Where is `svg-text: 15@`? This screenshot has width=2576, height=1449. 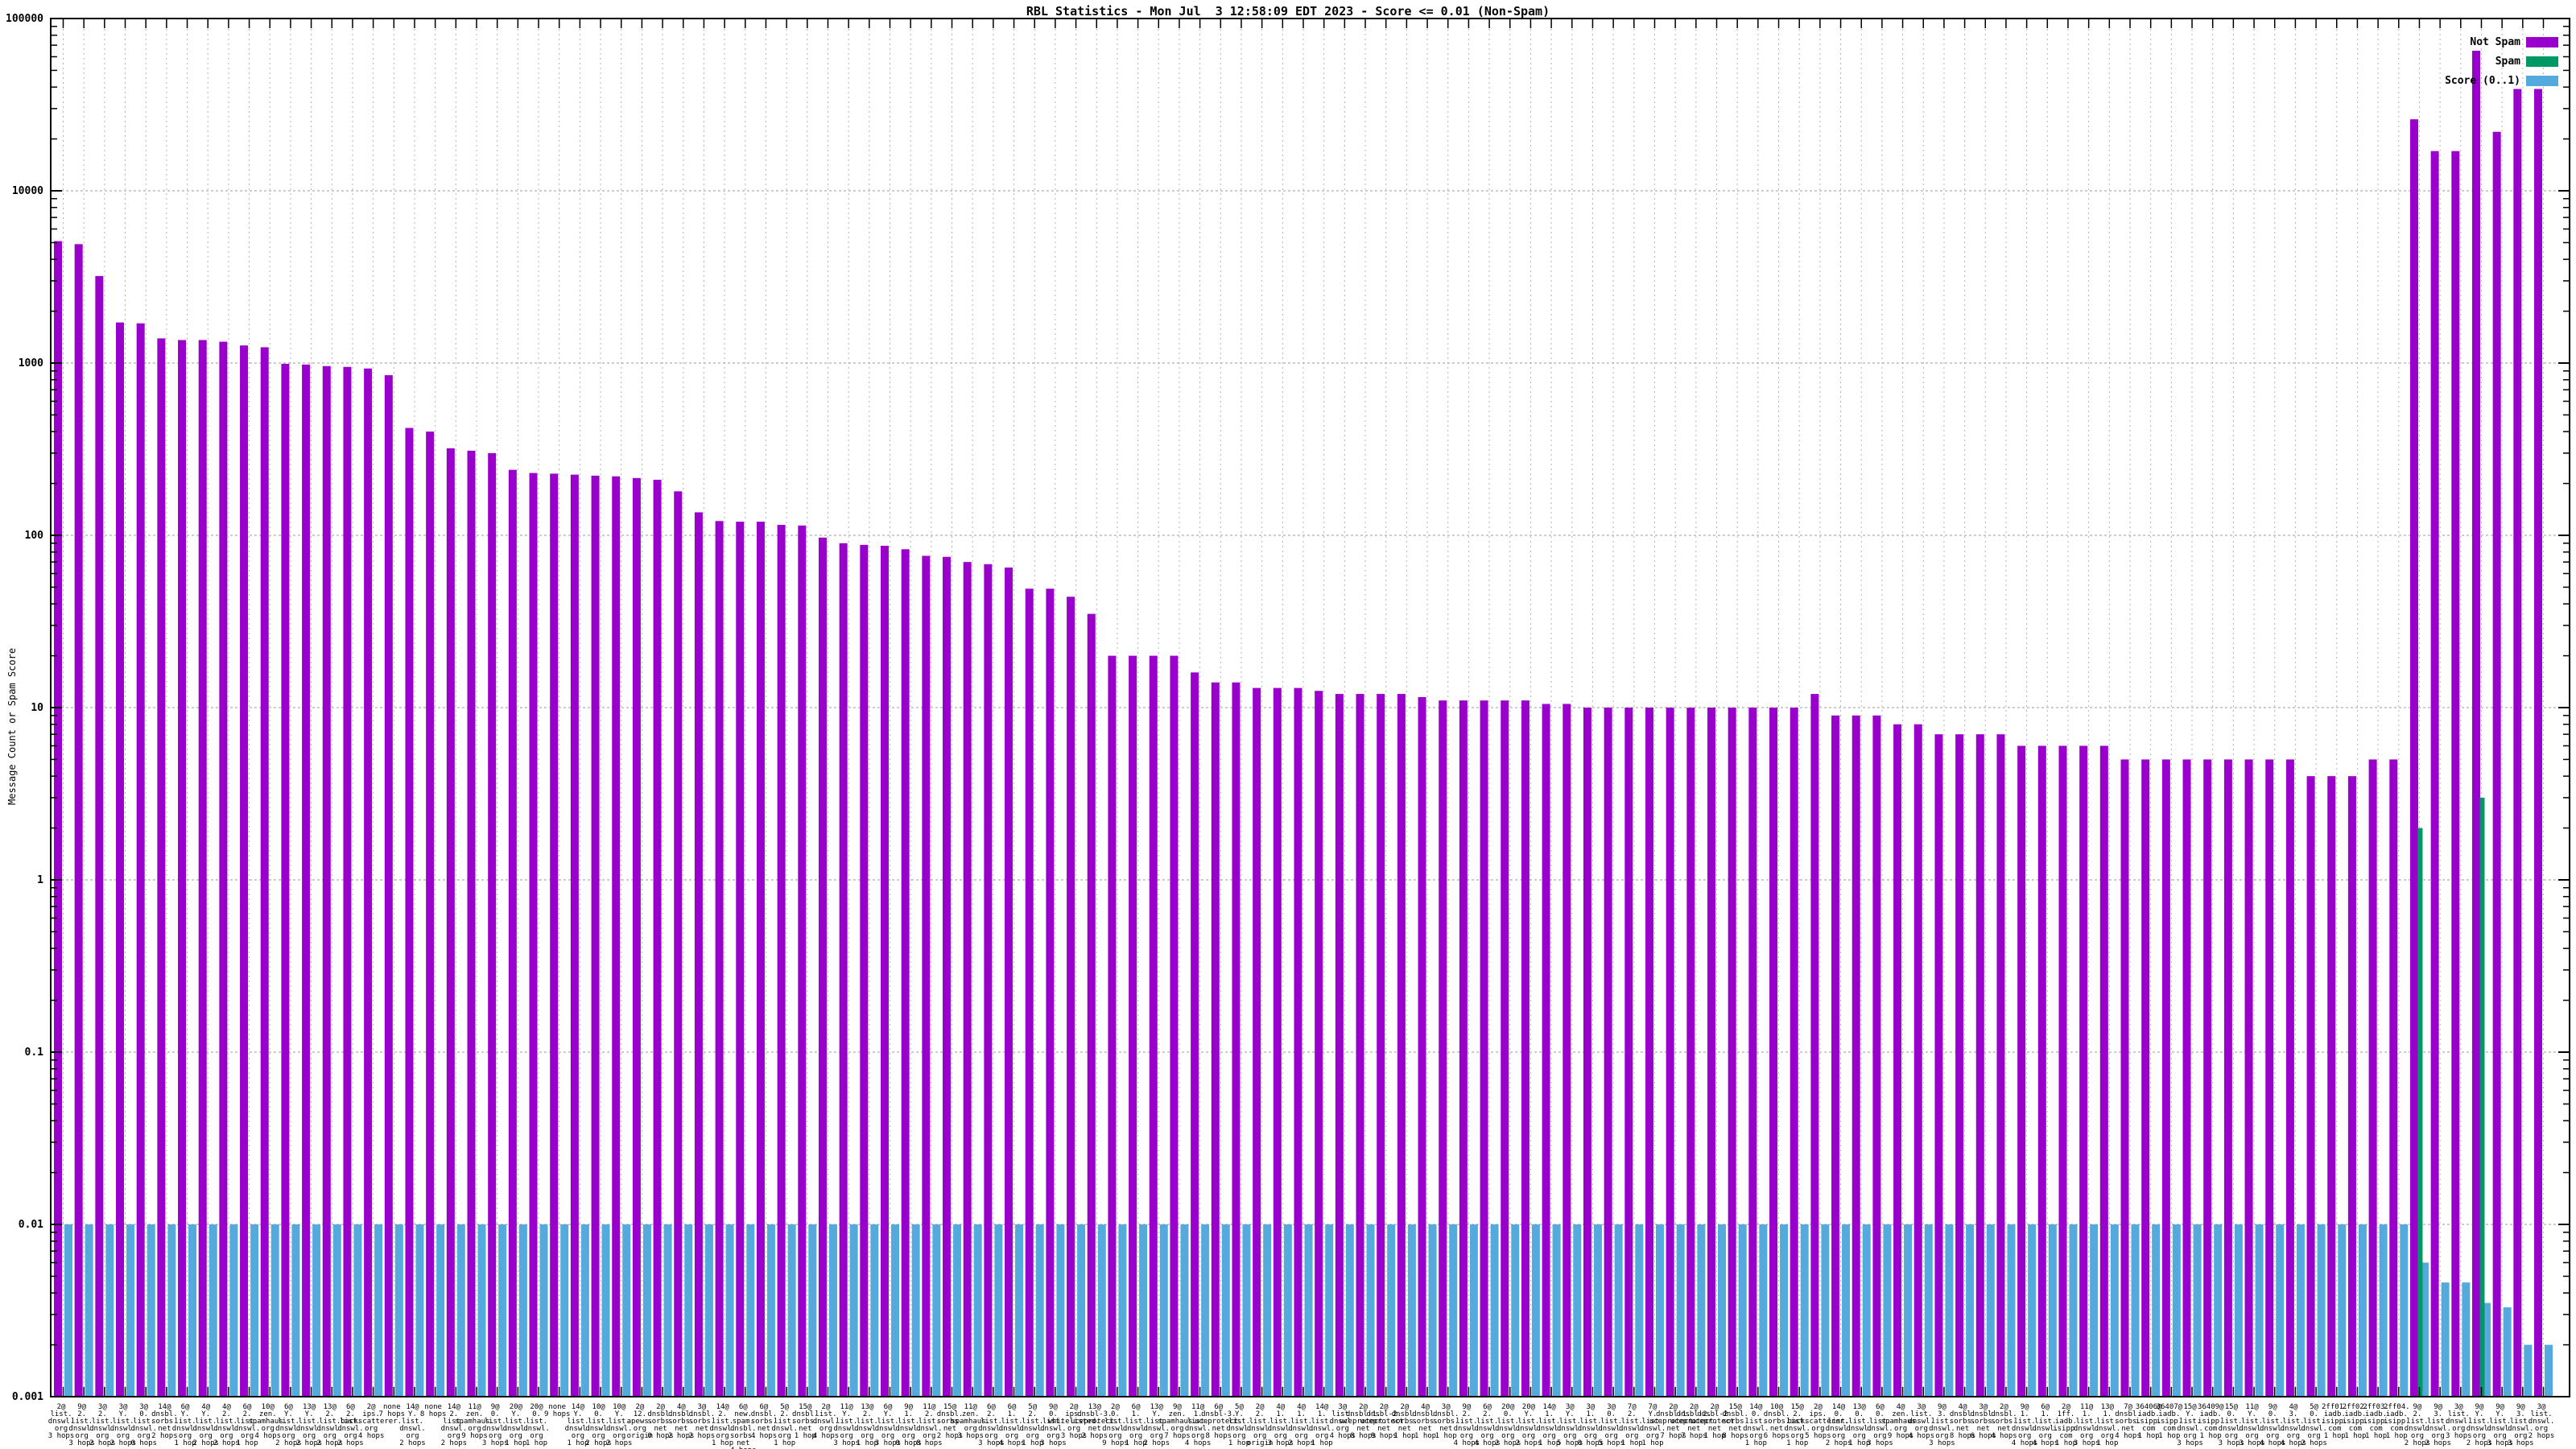 svg-text: 15@ is located at coordinates (2190, 1407).